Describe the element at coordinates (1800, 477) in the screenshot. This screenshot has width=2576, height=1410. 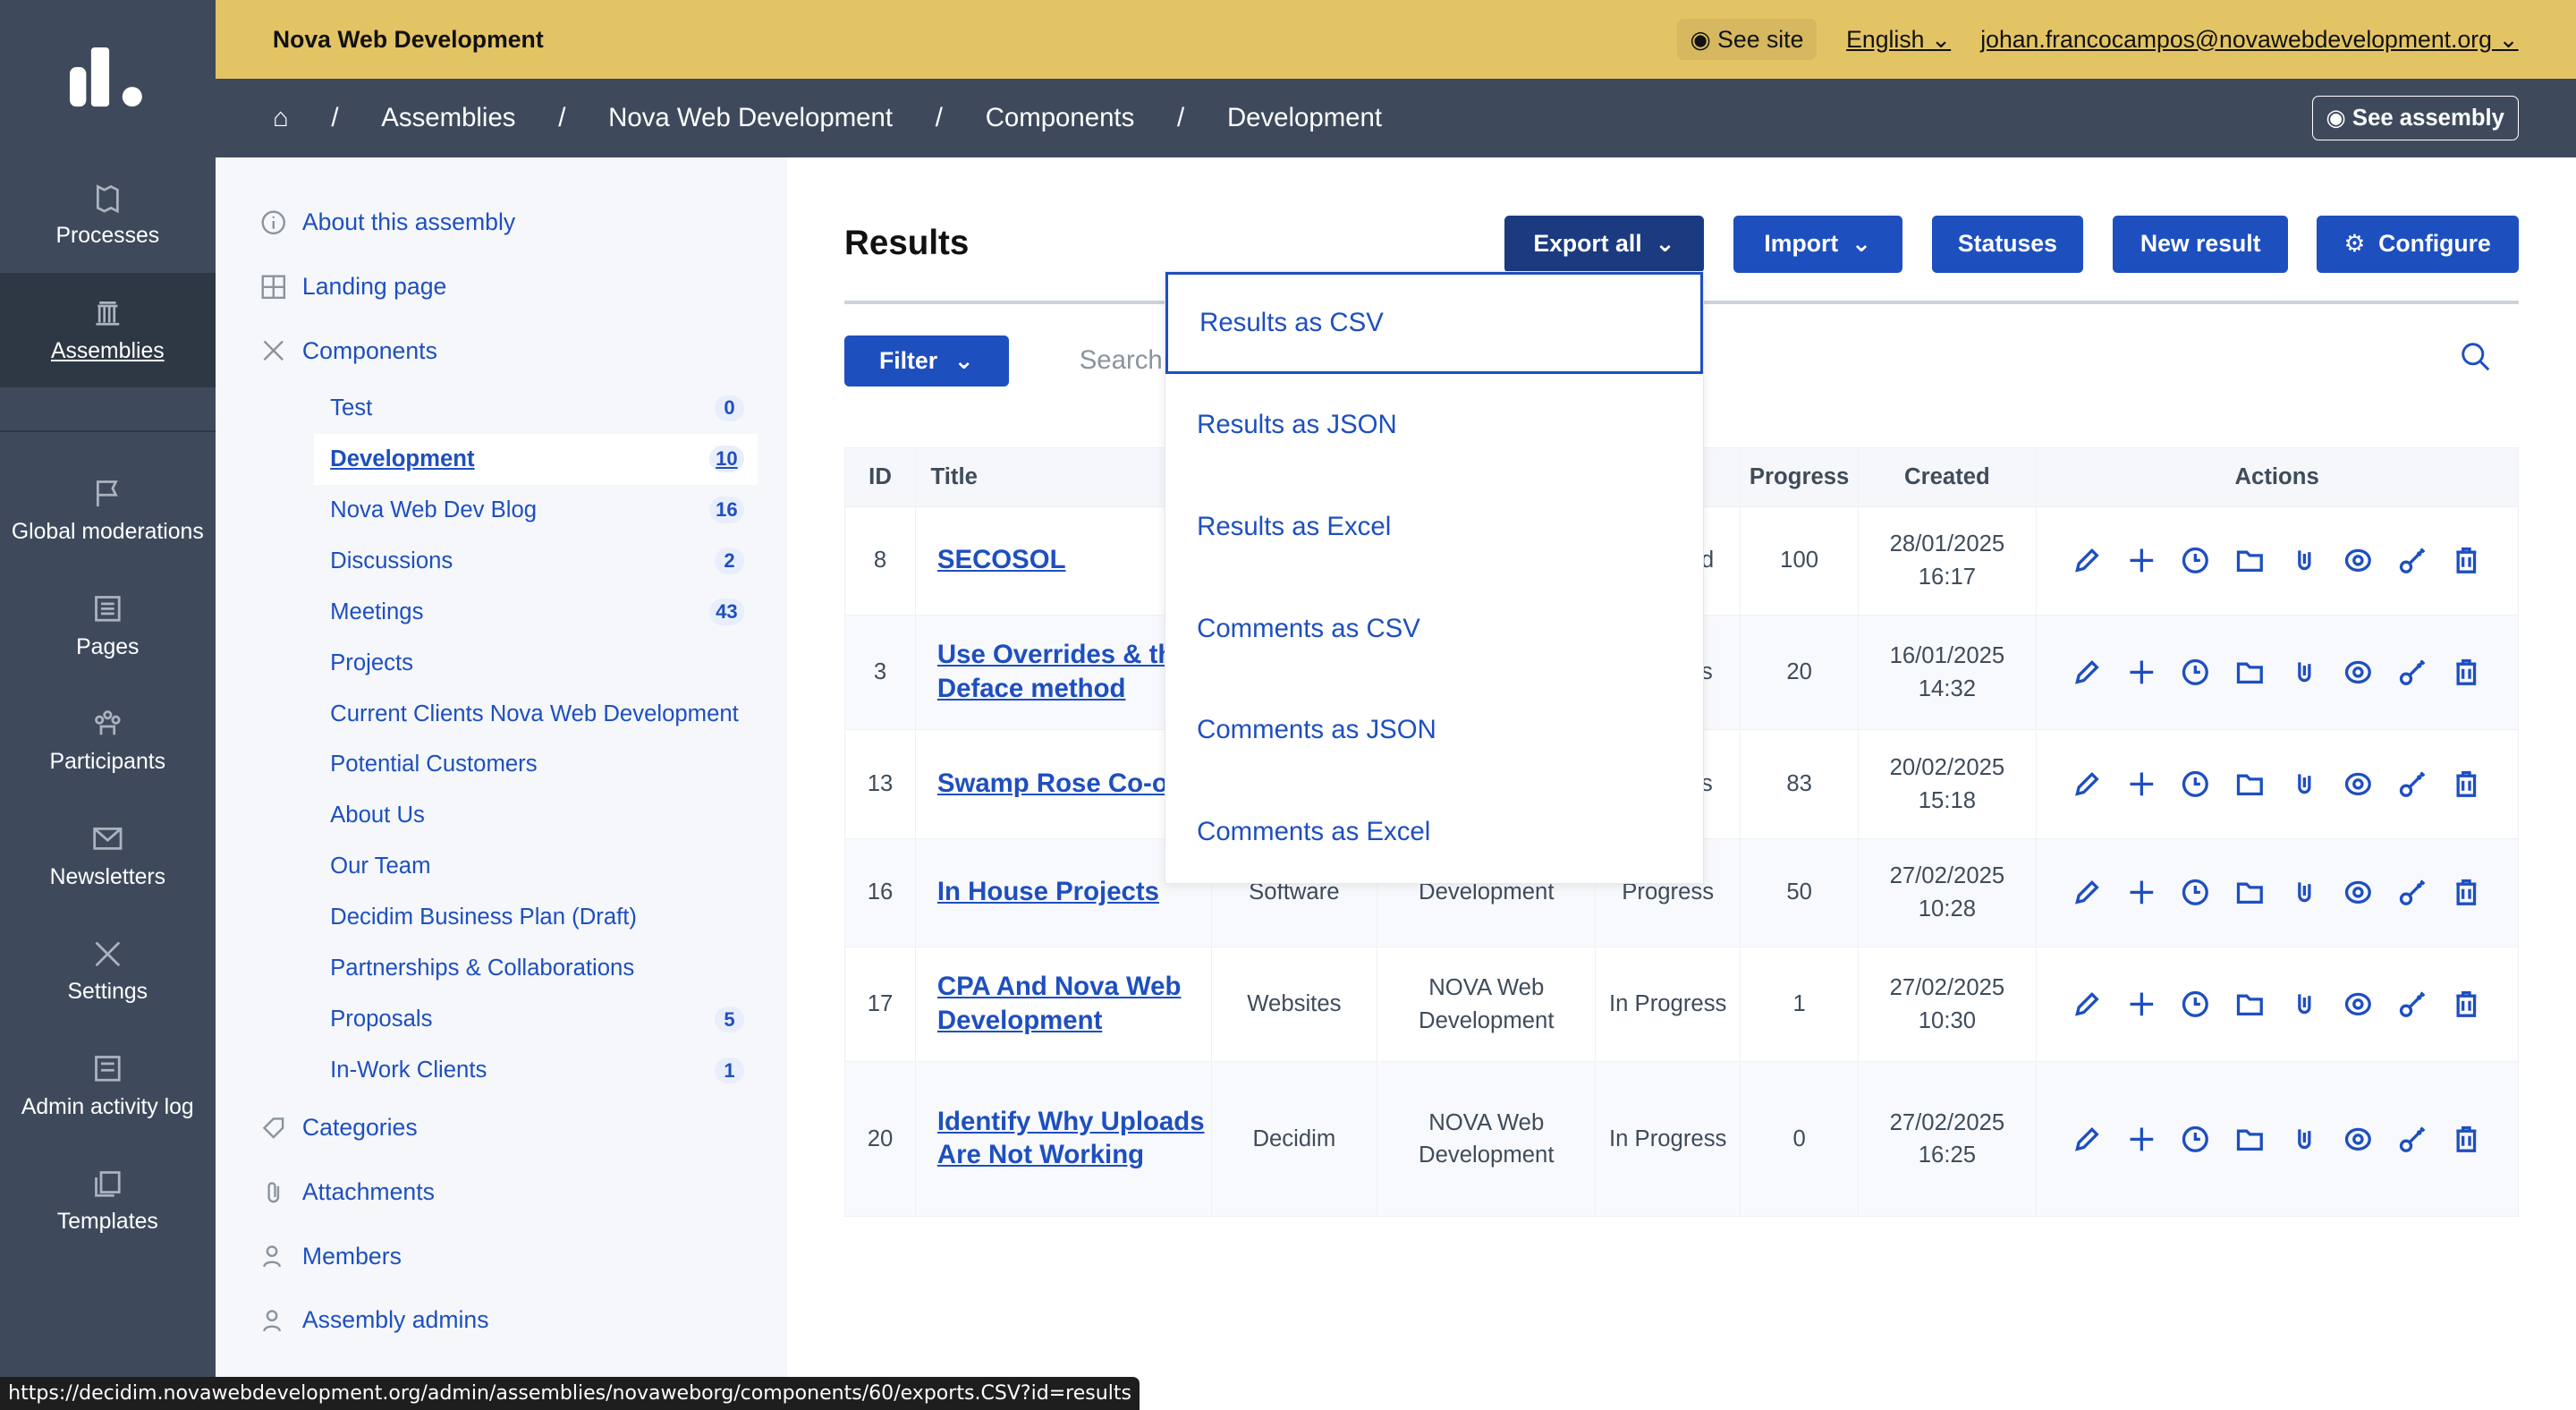
I see `col-progress: Progress` at that location.